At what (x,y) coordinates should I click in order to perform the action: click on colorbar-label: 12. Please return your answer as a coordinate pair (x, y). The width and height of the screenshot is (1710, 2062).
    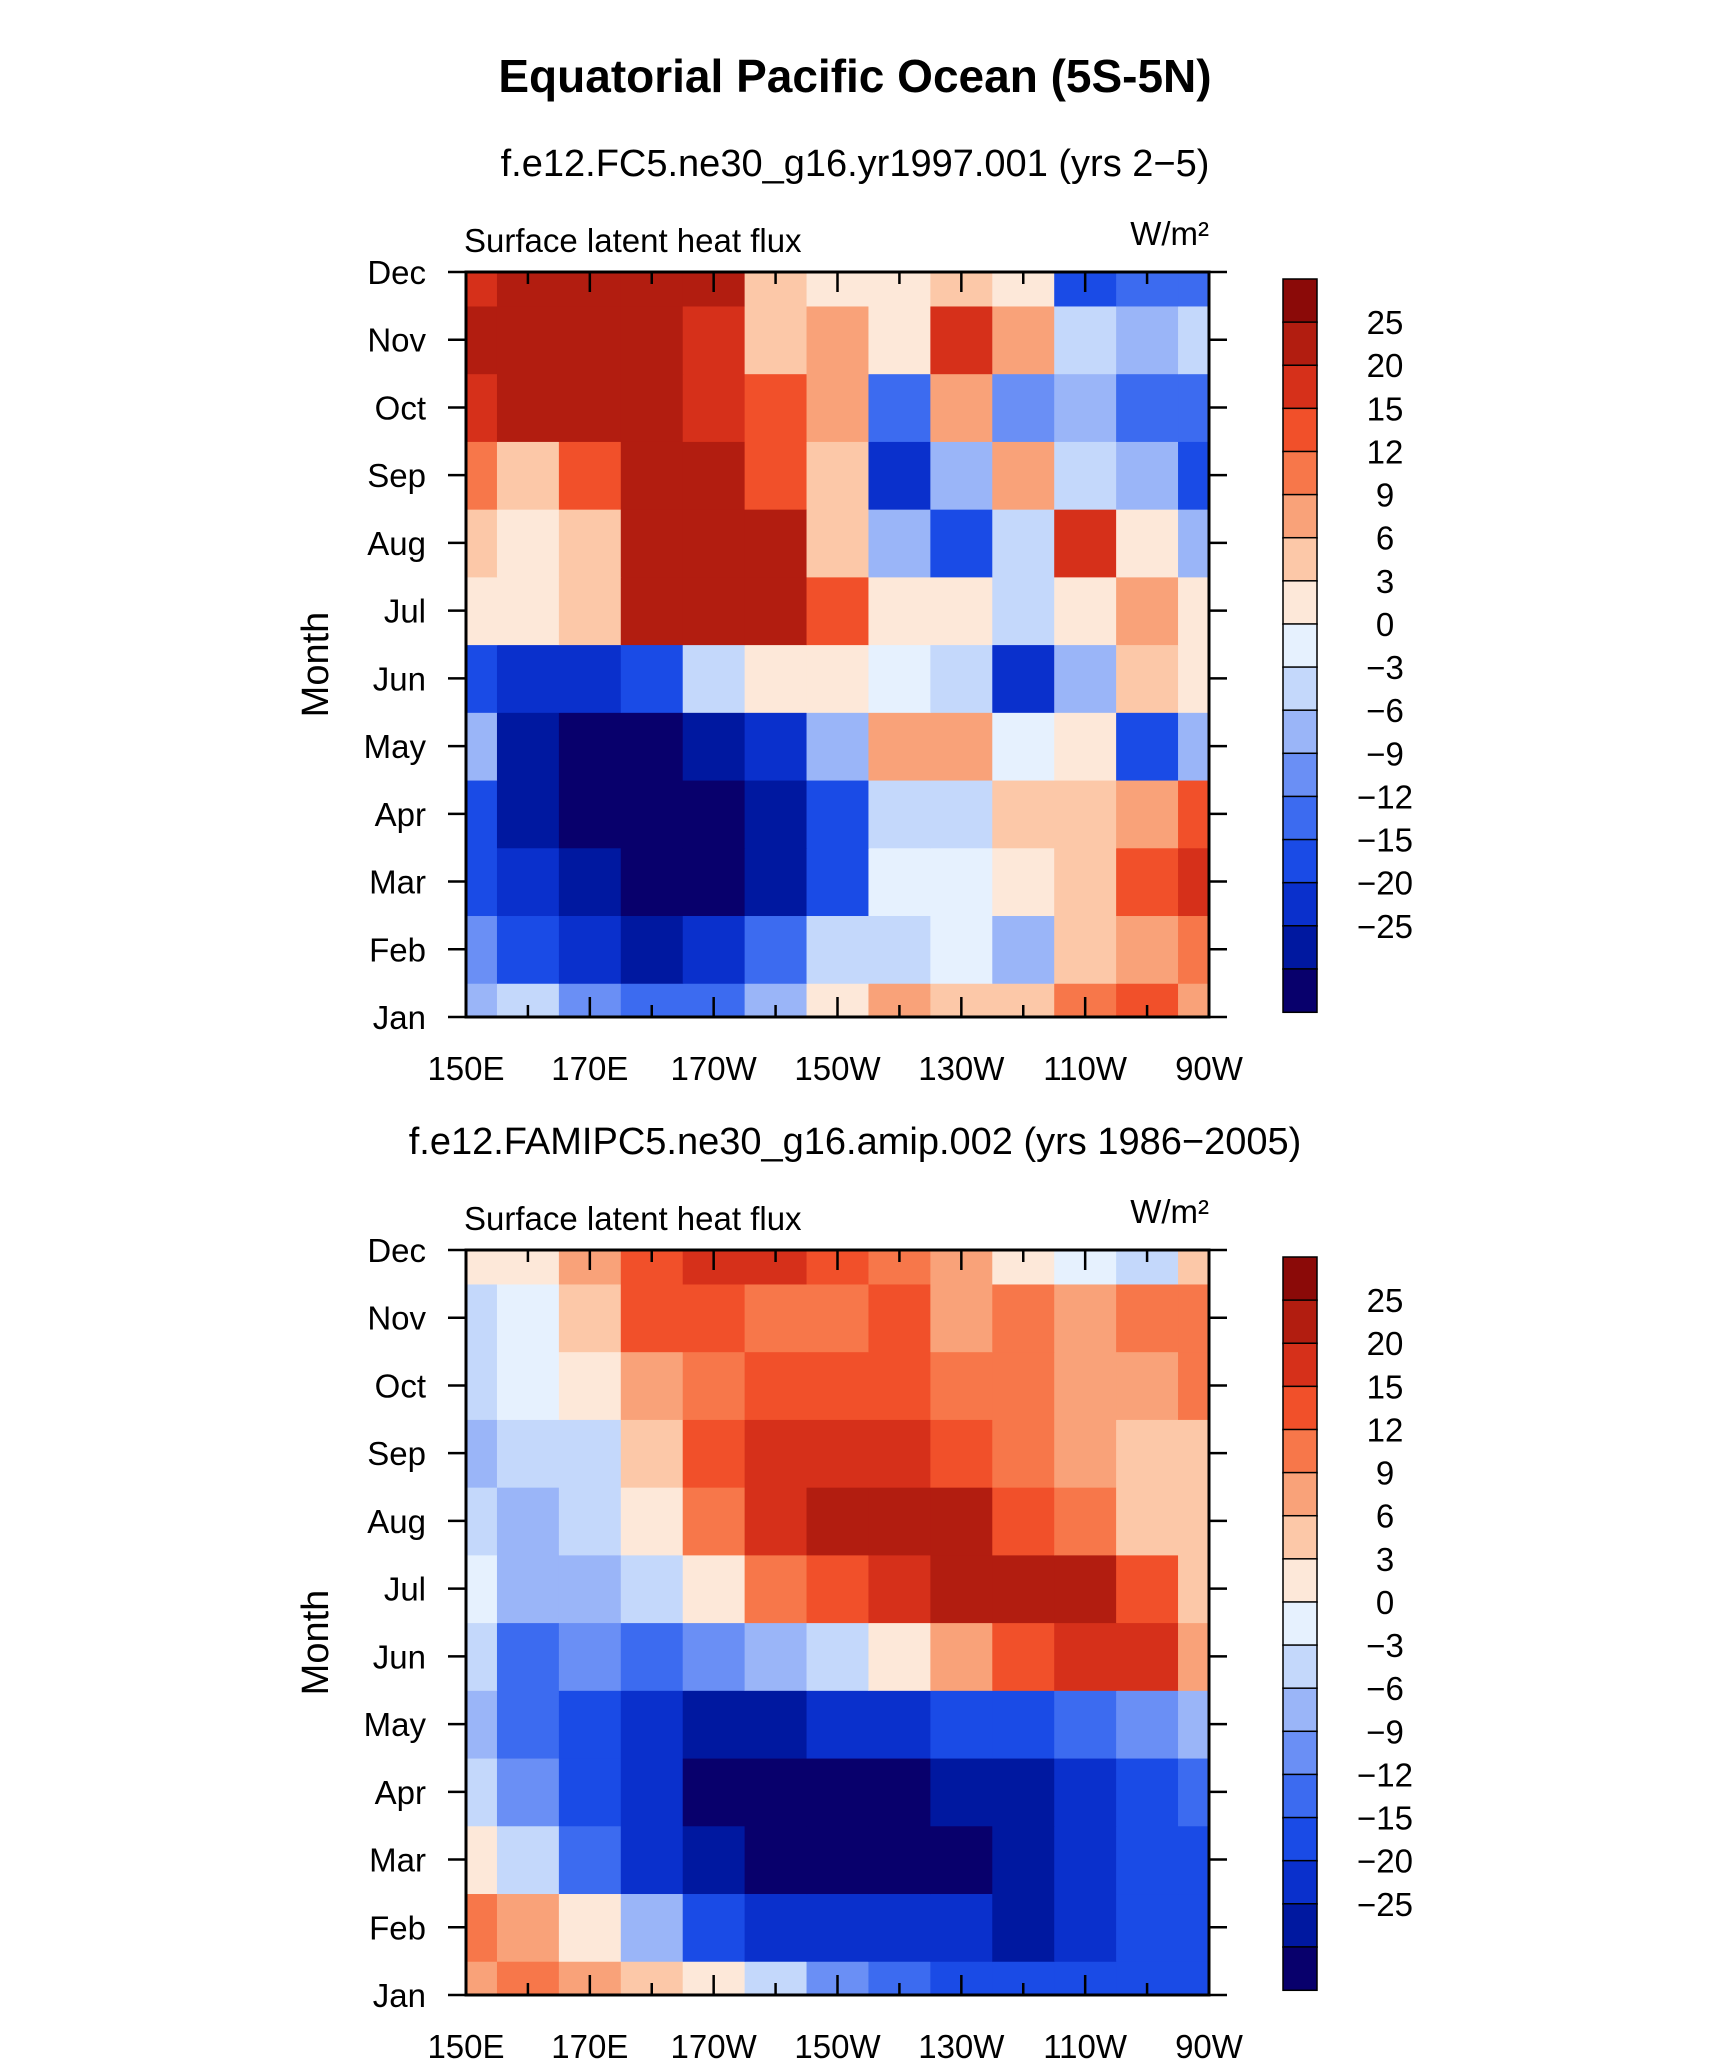
    Looking at the image, I should click on (1385, 1429).